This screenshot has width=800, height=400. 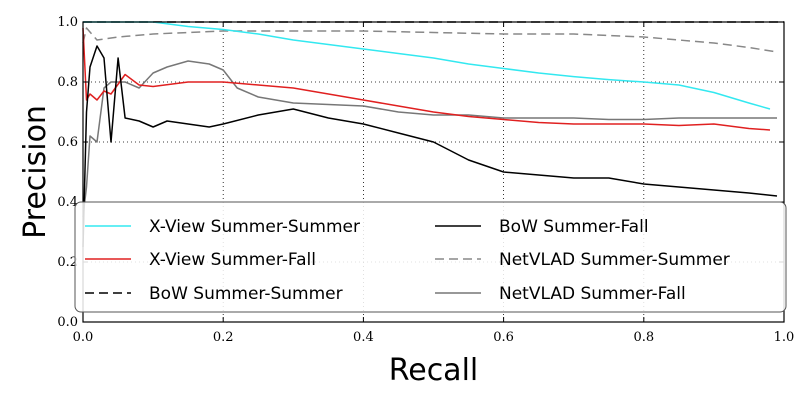 What do you see at coordinates (67, 202) in the screenshot?
I see `y-tick-label: 0.4` at bounding box center [67, 202].